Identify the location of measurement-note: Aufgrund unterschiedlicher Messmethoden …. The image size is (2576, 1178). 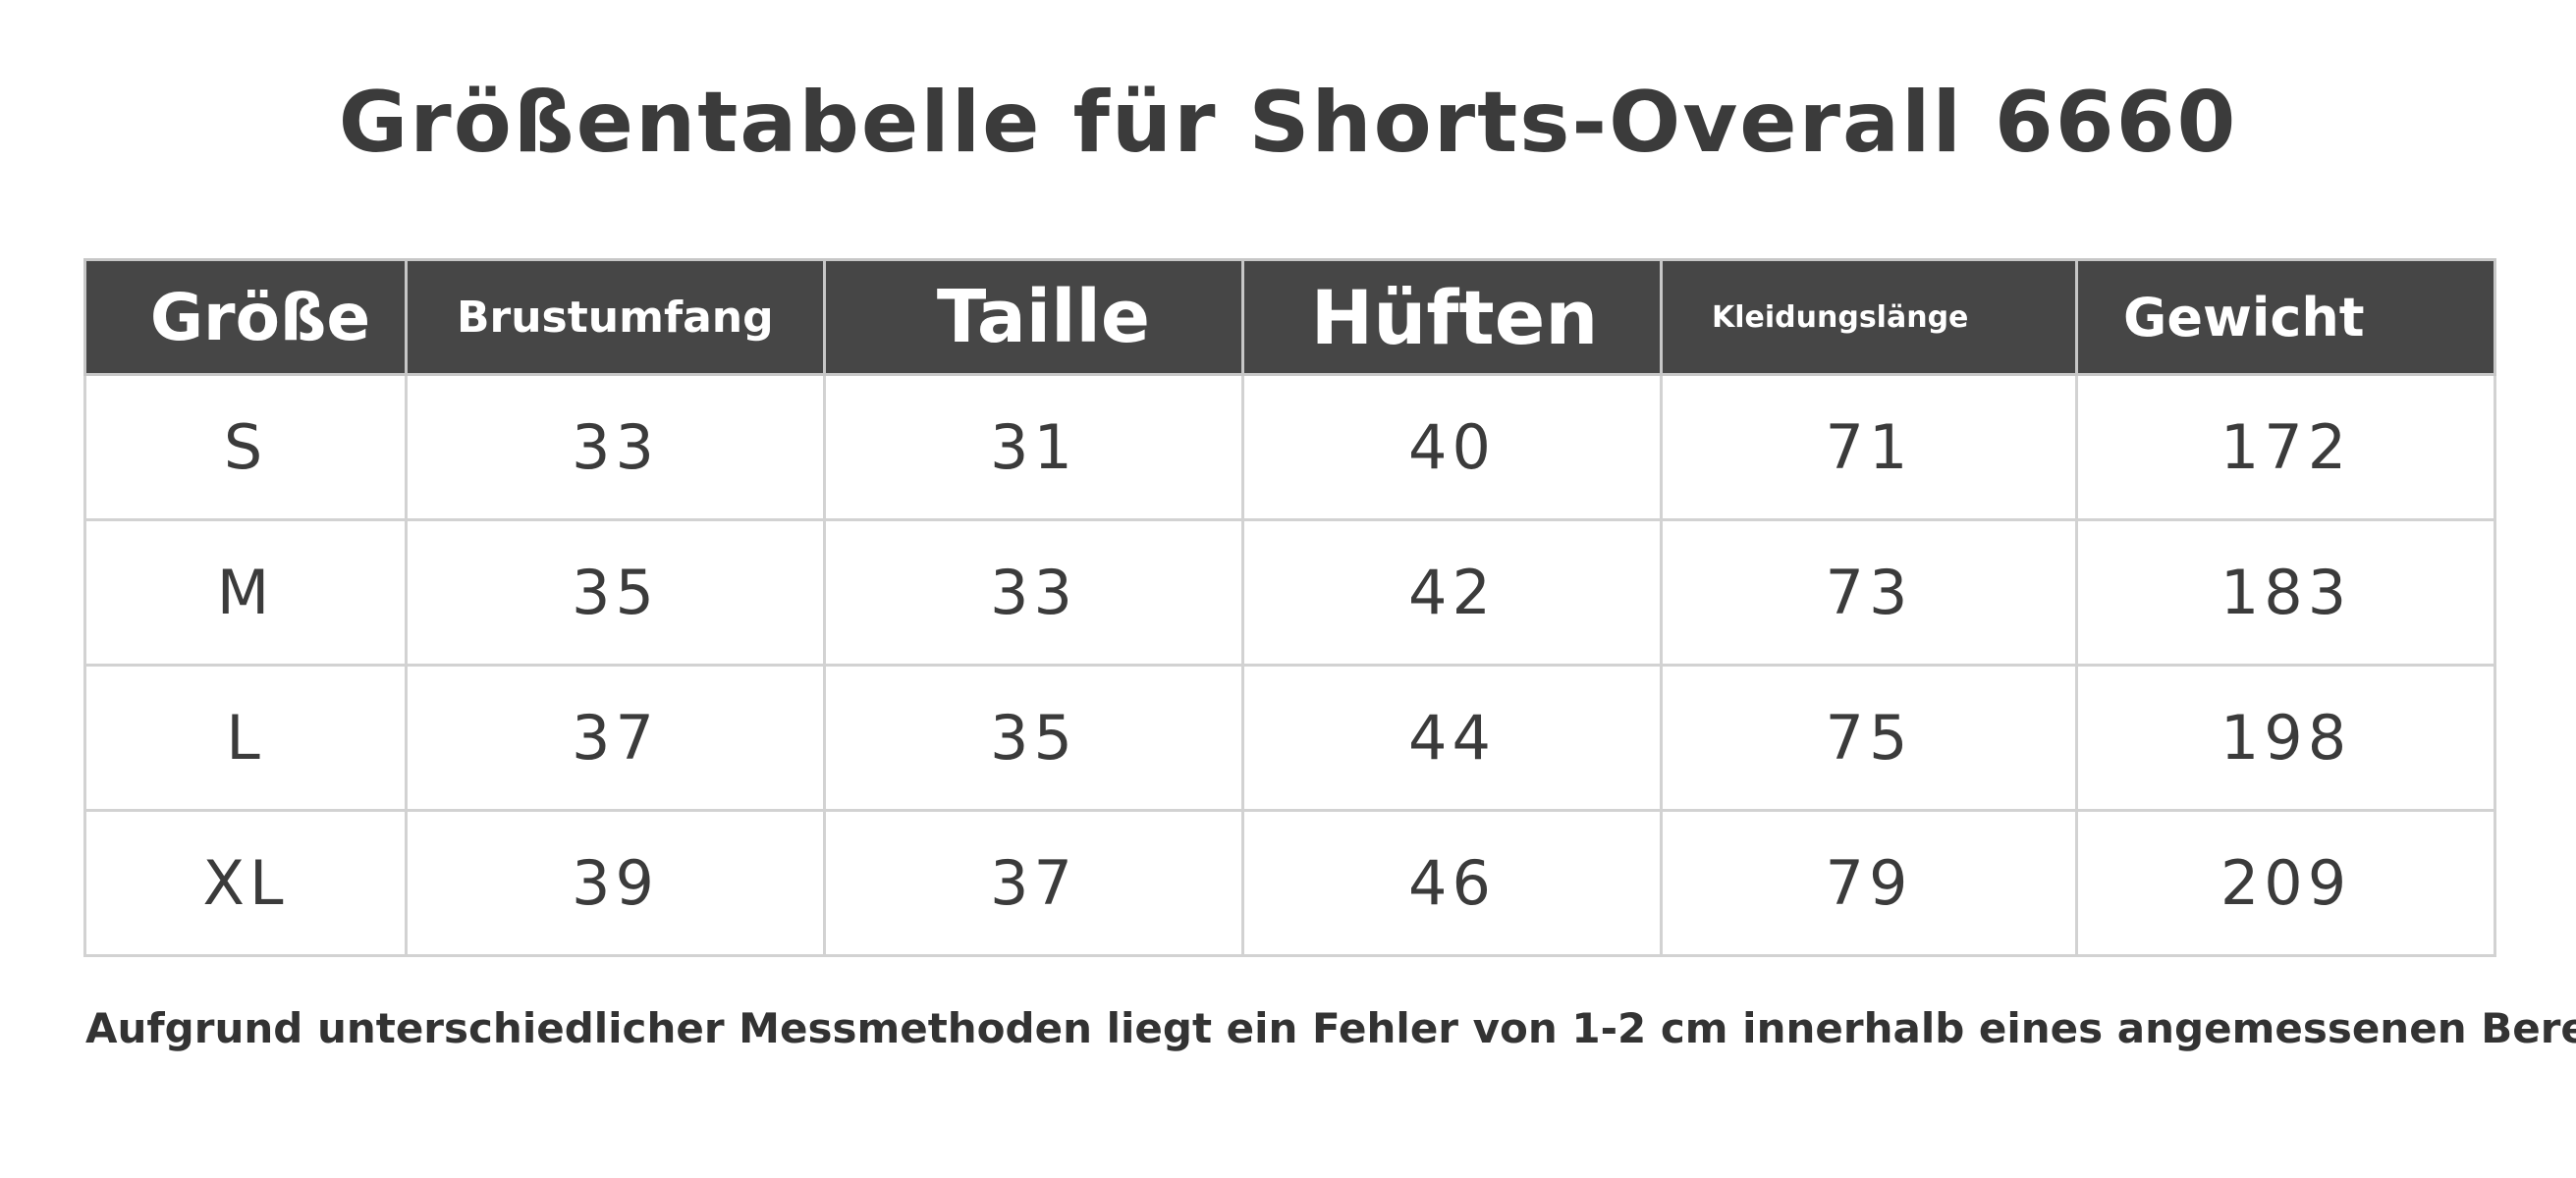
(1330, 1028).